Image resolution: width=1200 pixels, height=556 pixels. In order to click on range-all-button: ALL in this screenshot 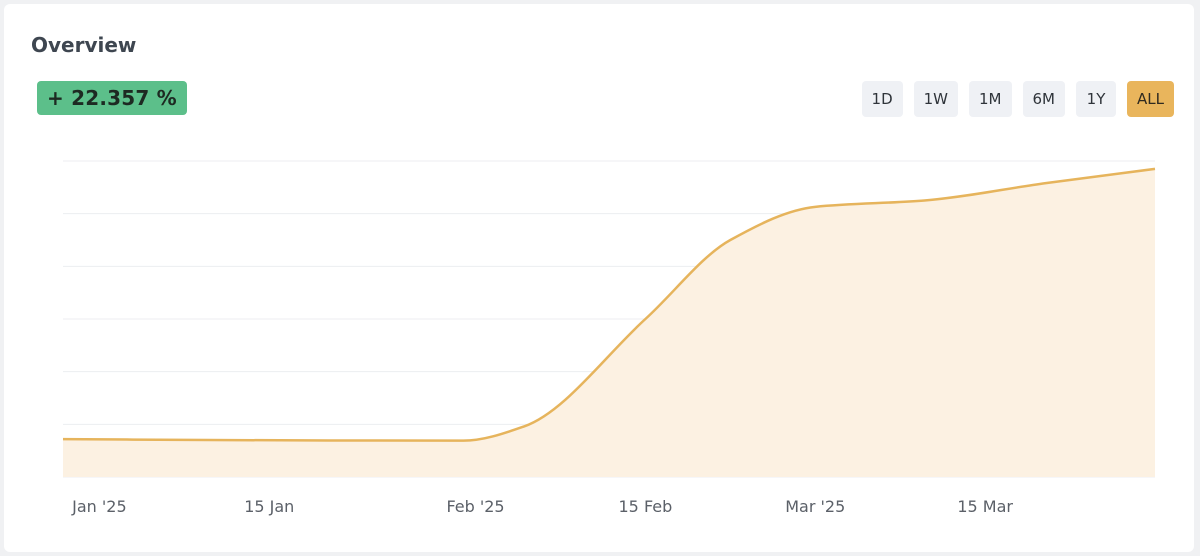, I will do `click(1150, 99)`.